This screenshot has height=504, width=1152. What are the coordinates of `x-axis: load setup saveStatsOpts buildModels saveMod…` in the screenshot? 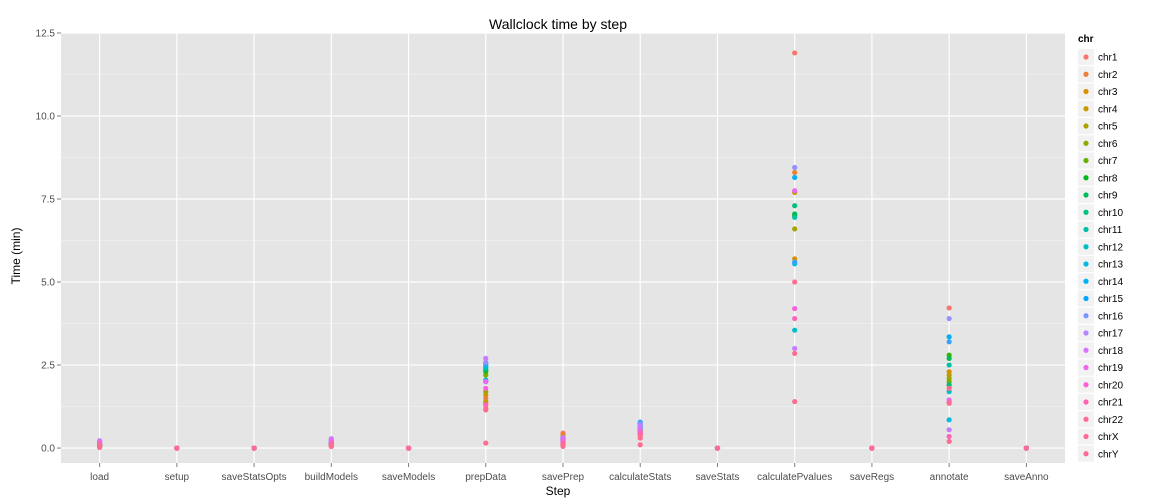 It's located at (569, 473).